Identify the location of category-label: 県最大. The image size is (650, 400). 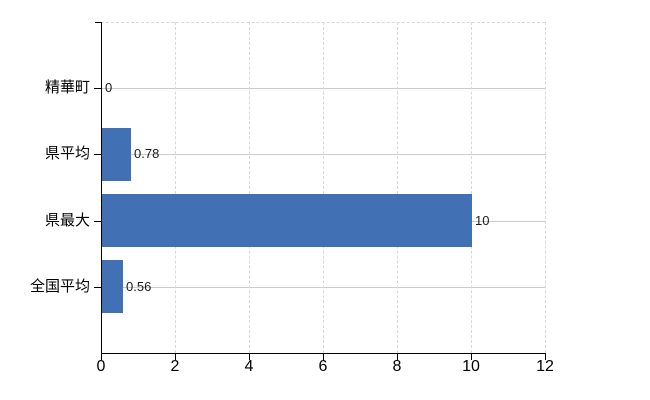
(67, 220).